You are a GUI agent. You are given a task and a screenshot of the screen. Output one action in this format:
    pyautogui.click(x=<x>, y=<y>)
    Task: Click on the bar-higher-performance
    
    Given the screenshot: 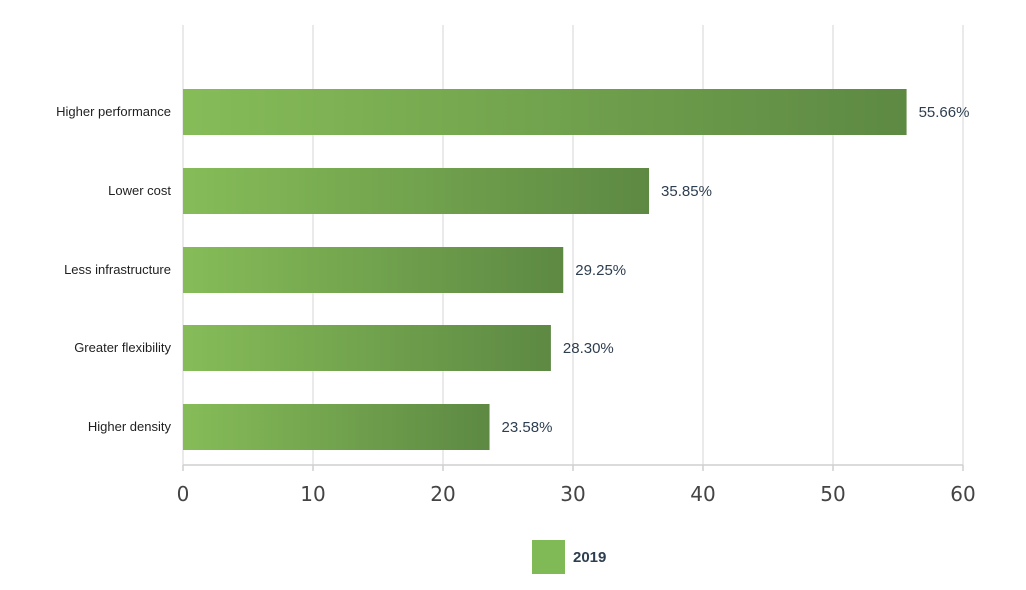 What is the action you would take?
    pyautogui.click(x=545, y=112)
    